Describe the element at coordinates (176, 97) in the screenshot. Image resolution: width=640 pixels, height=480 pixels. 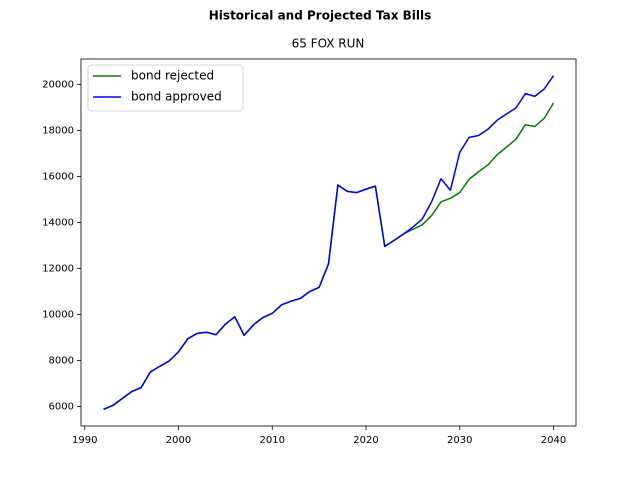
I see `legend-label: bond approved` at that location.